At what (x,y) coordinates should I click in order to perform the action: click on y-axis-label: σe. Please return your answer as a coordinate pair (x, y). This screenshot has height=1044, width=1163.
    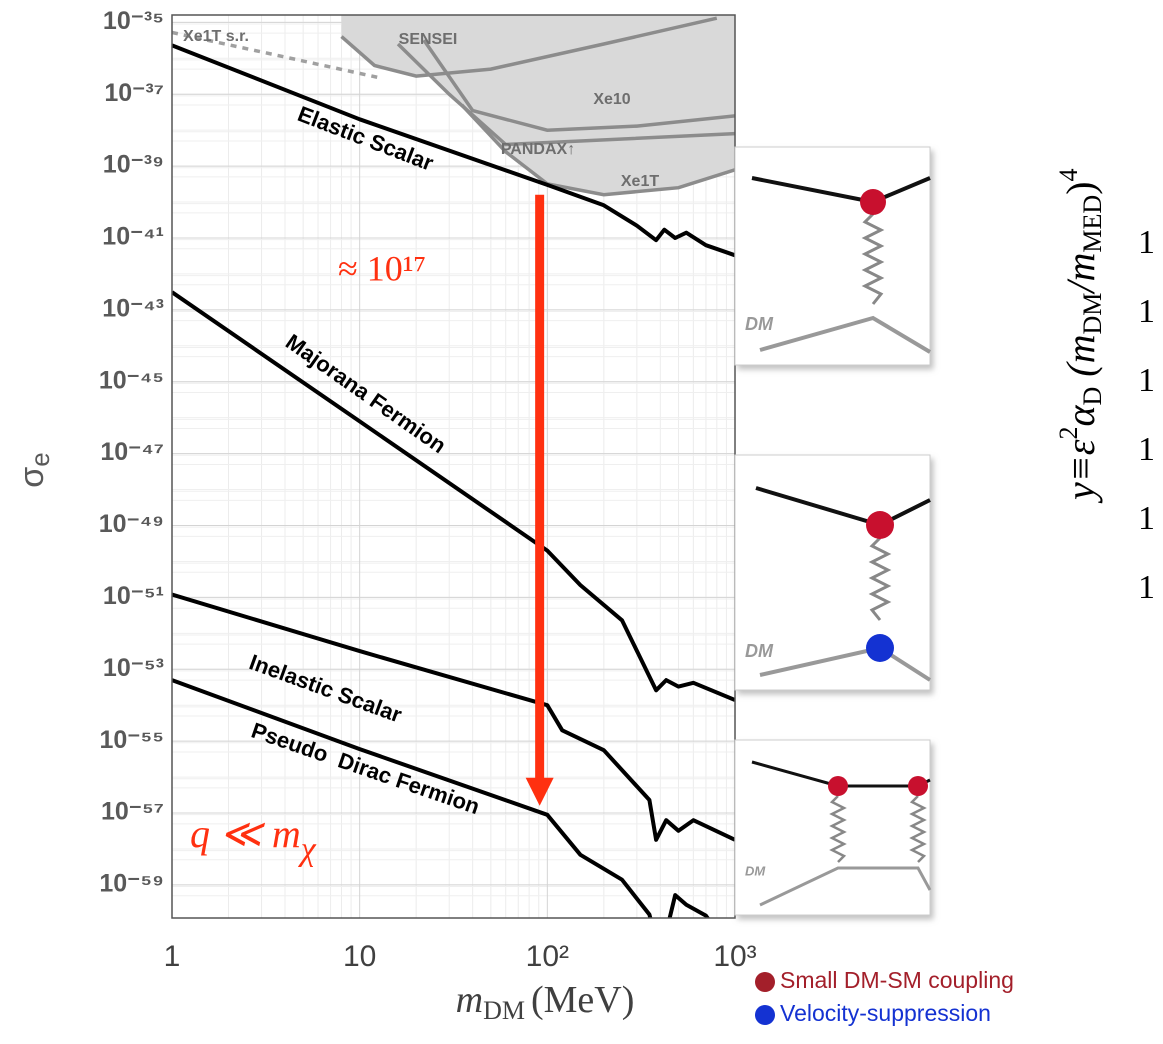
    Looking at the image, I should click on (34, 469).